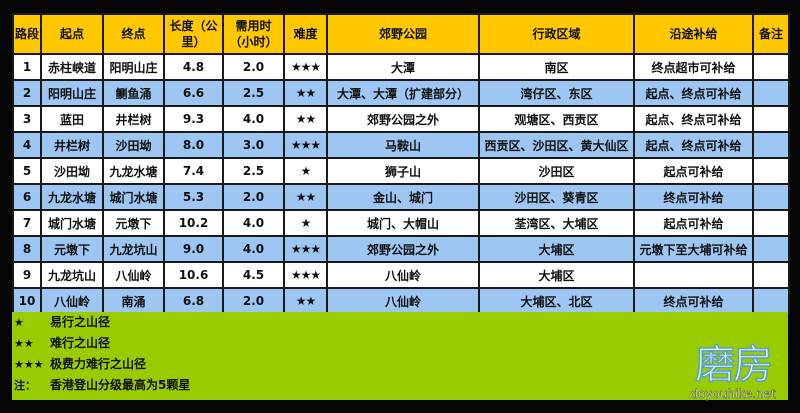 The height and width of the screenshot is (413, 800). I want to click on legend-symbol: ★★, so click(24, 343).